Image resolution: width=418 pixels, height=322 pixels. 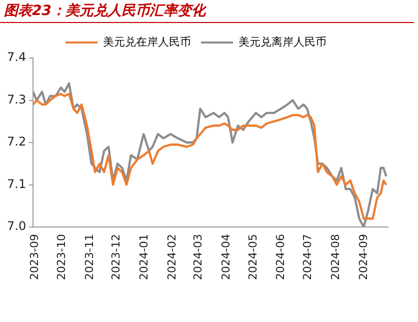 What do you see at coordinates (61, 257) in the screenshot?
I see `x-tick-label: 2023-10` at bounding box center [61, 257].